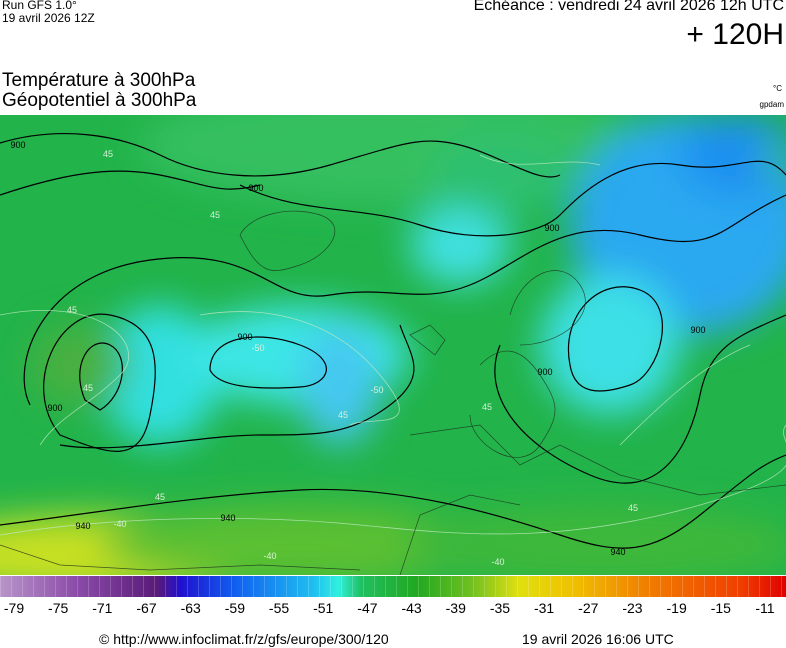 This screenshot has height=648, width=786. I want to click on colorbar-label: -47, so click(367, 608).